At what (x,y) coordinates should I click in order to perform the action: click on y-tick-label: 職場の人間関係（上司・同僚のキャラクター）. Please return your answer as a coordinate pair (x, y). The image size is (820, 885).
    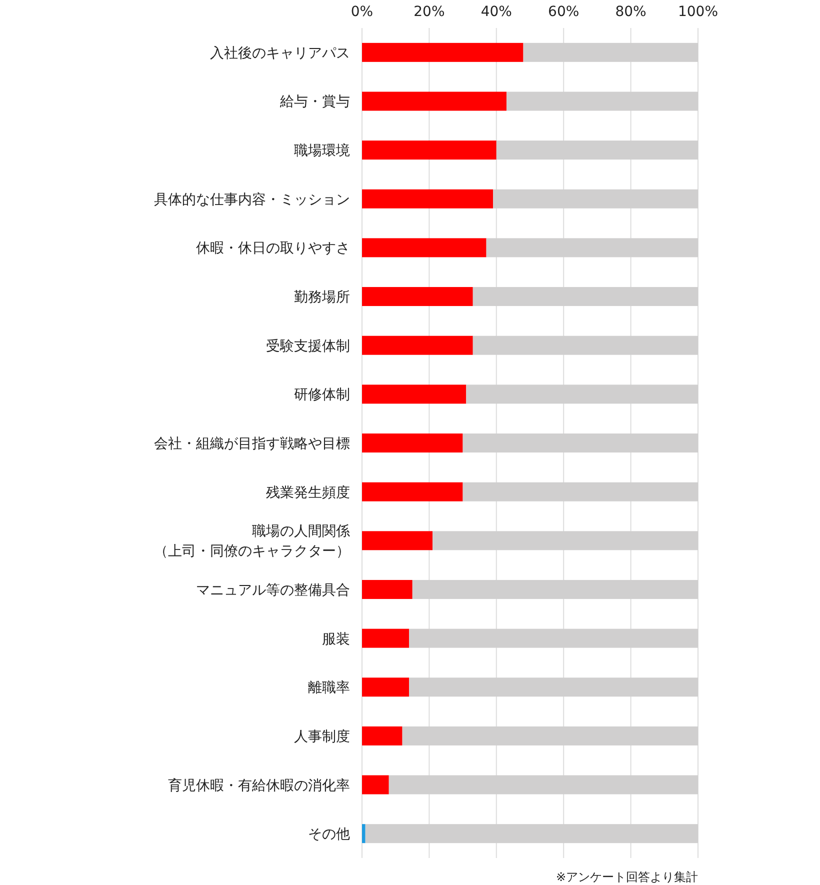
    Looking at the image, I should click on (252, 542).